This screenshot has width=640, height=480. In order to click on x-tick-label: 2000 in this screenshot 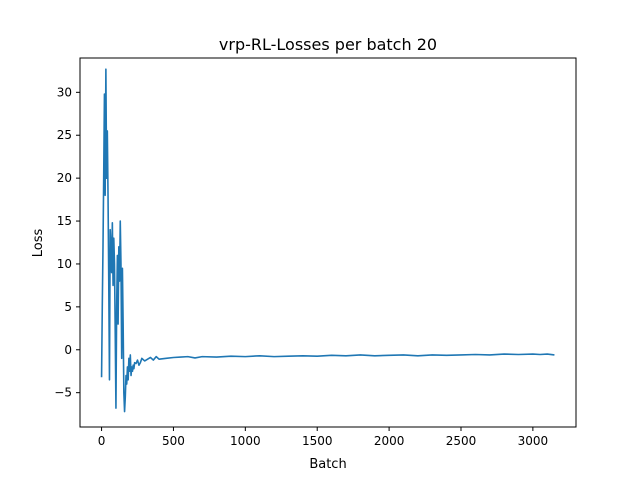, I will do `click(389, 441)`.